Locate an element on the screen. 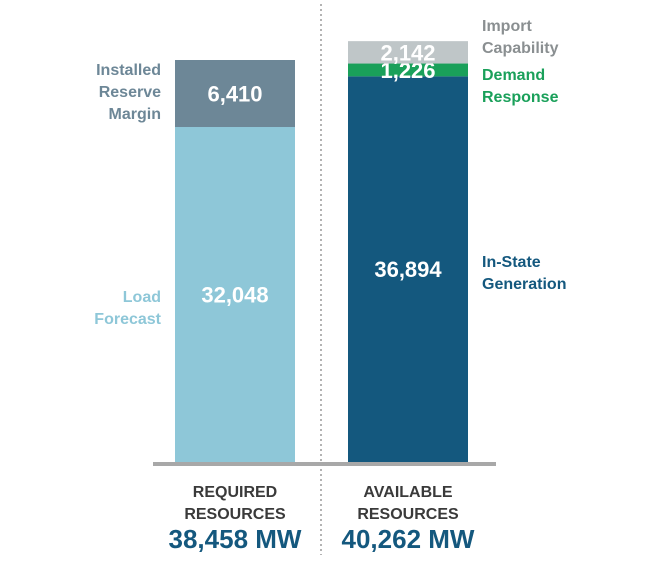 The image size is (646, 563). segment-category-label: Load is located at coordinates (142, 297).